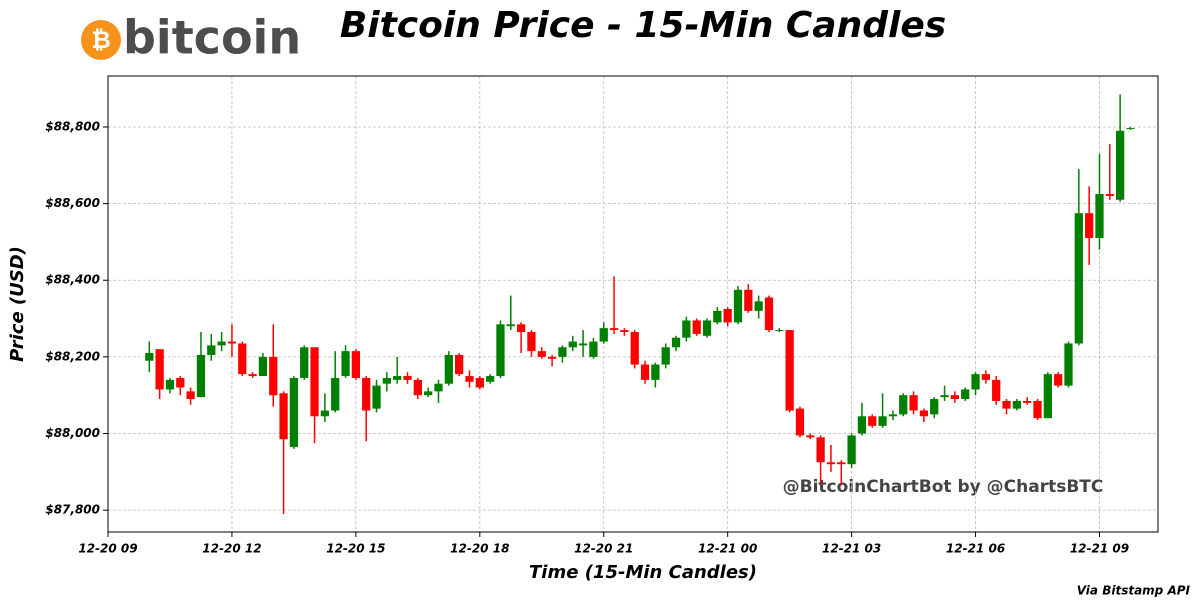 This screenshot has height=604, width=1199. Describe the element at coordinates (355, 549) in the screenshot. I see `x-tick-label: 12-20 15` at that location.